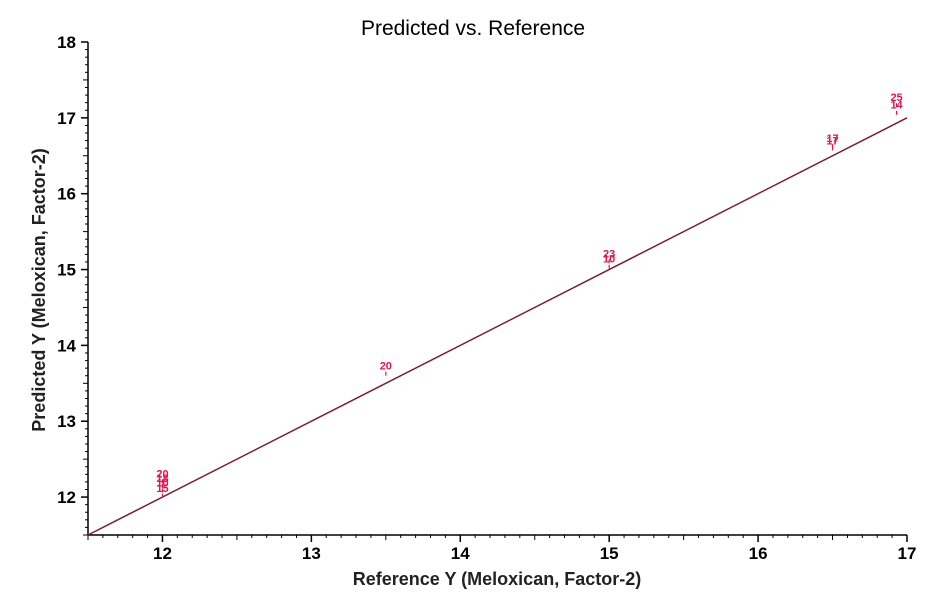 The height and width of the screenshot is (603, 933). Describe the element at coordinates (907, 553) in the screenshot. I see `x-tick-label: 17` at that location.